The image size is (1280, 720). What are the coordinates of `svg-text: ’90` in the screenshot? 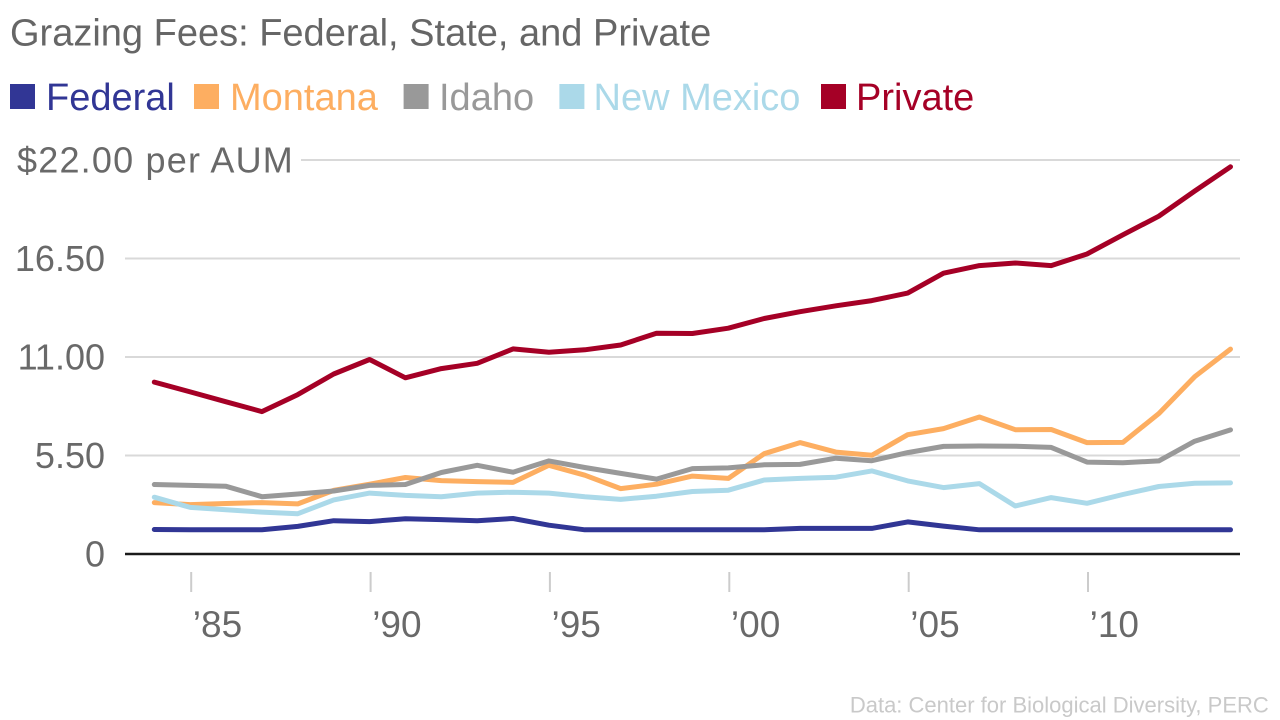 It's located at (396, 624).